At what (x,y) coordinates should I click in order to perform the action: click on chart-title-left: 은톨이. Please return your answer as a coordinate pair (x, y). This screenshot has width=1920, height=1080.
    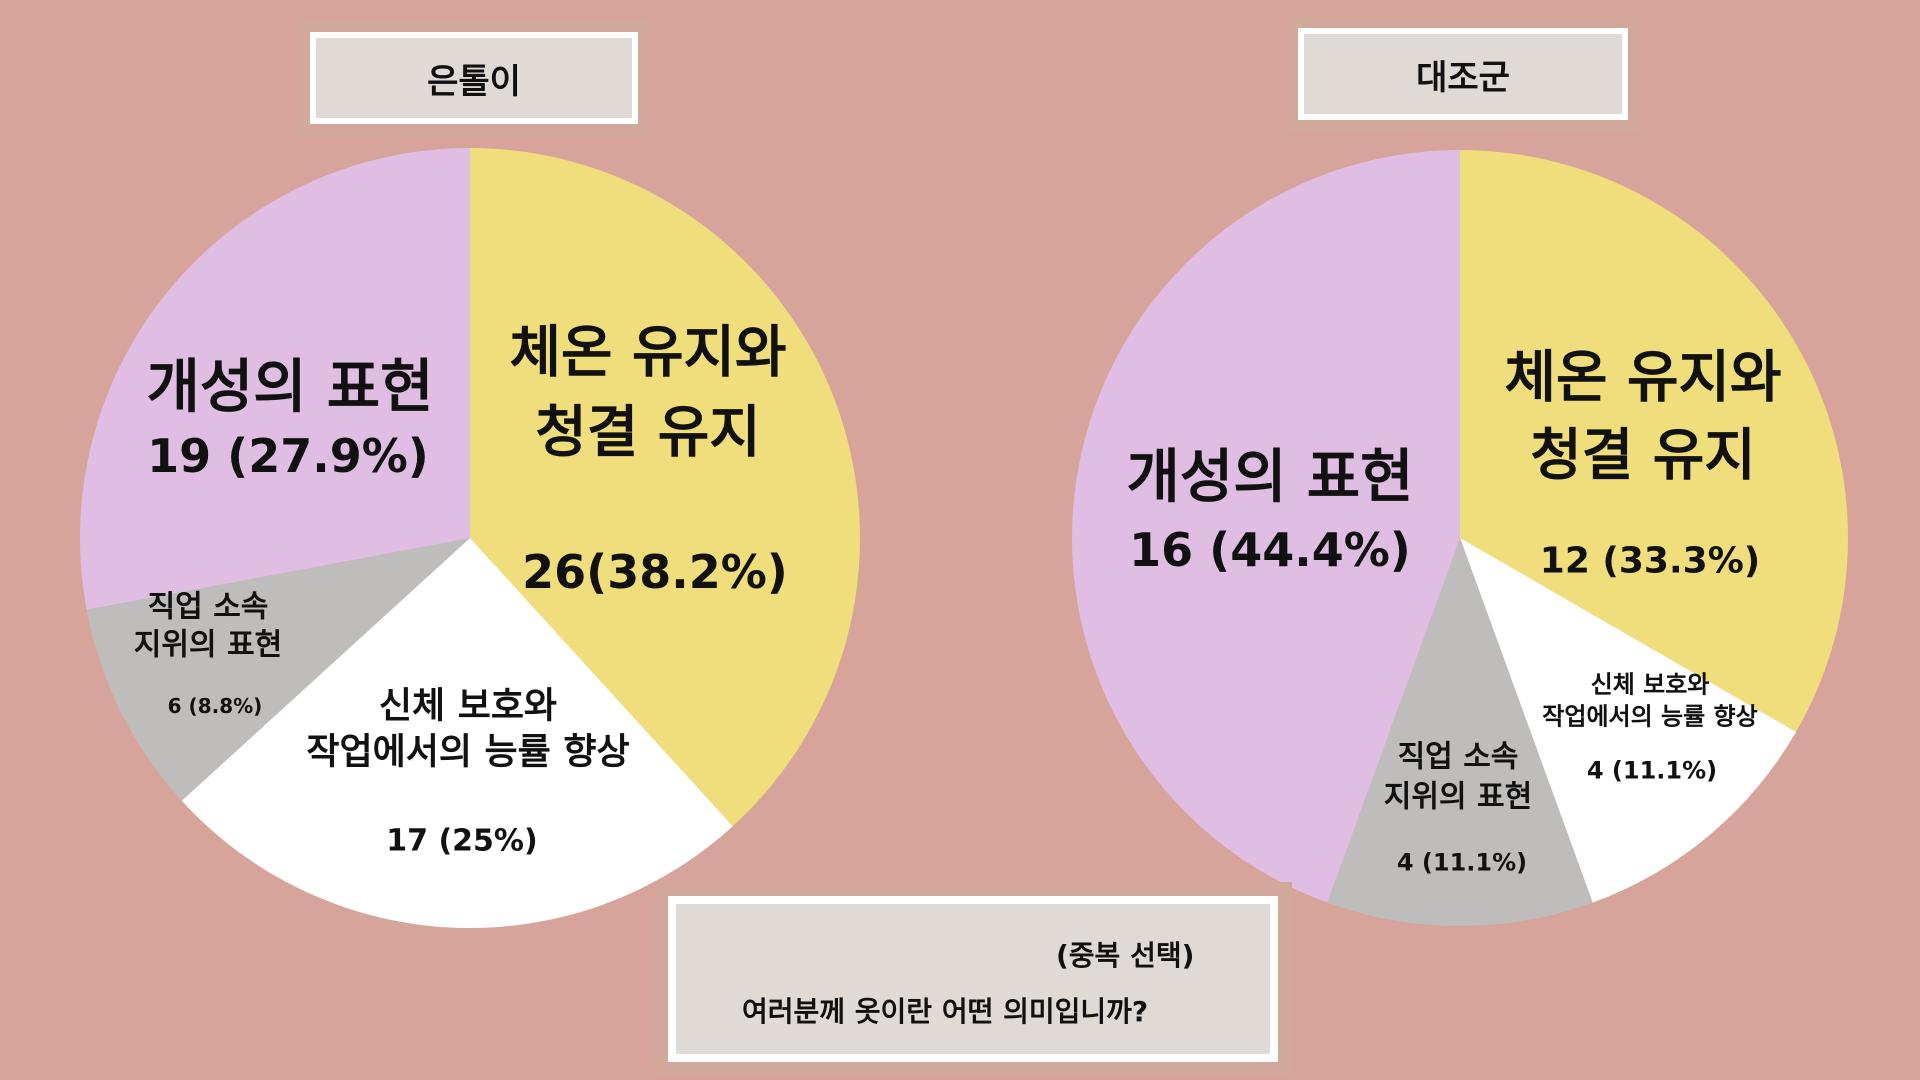
    Looking at the image, I should click on (474, 78).